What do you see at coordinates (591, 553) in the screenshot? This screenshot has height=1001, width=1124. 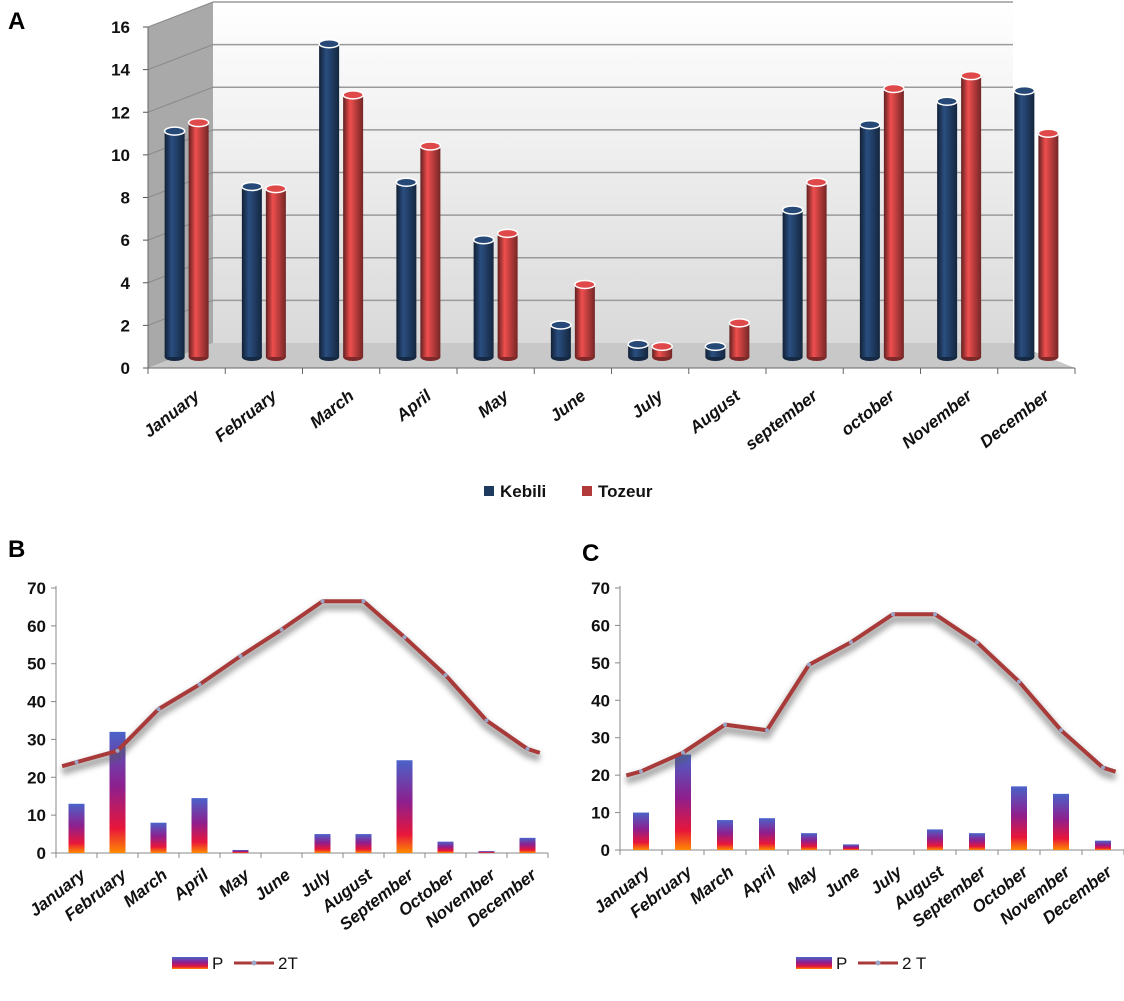 I see `panel-c-label: C` at bounding box center [591, 553].